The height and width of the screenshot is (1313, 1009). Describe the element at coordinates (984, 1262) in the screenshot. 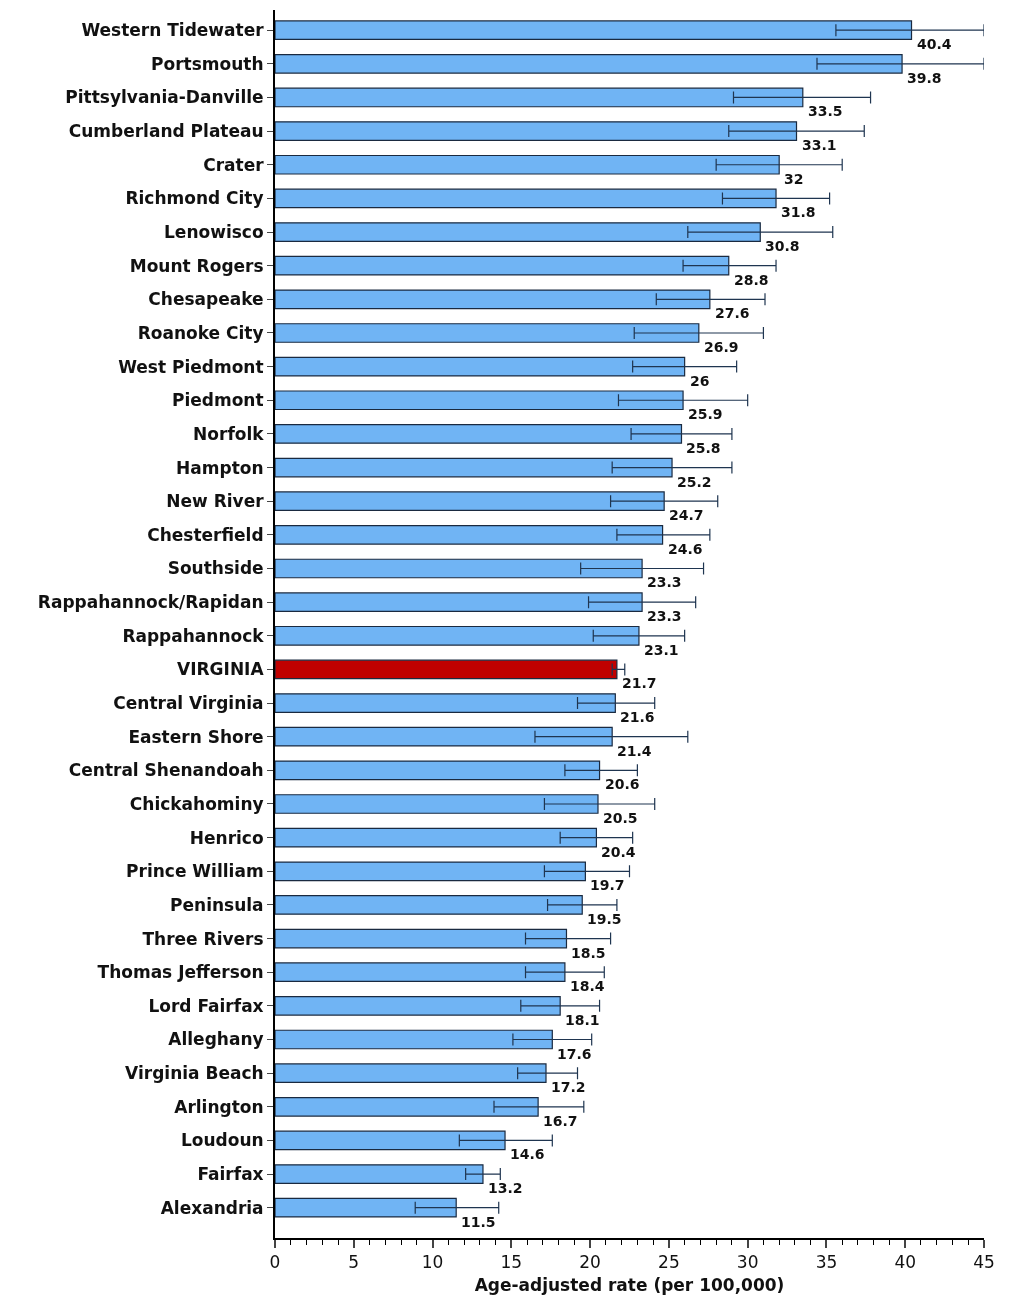

I see `x-tick-label: 45` at that location.